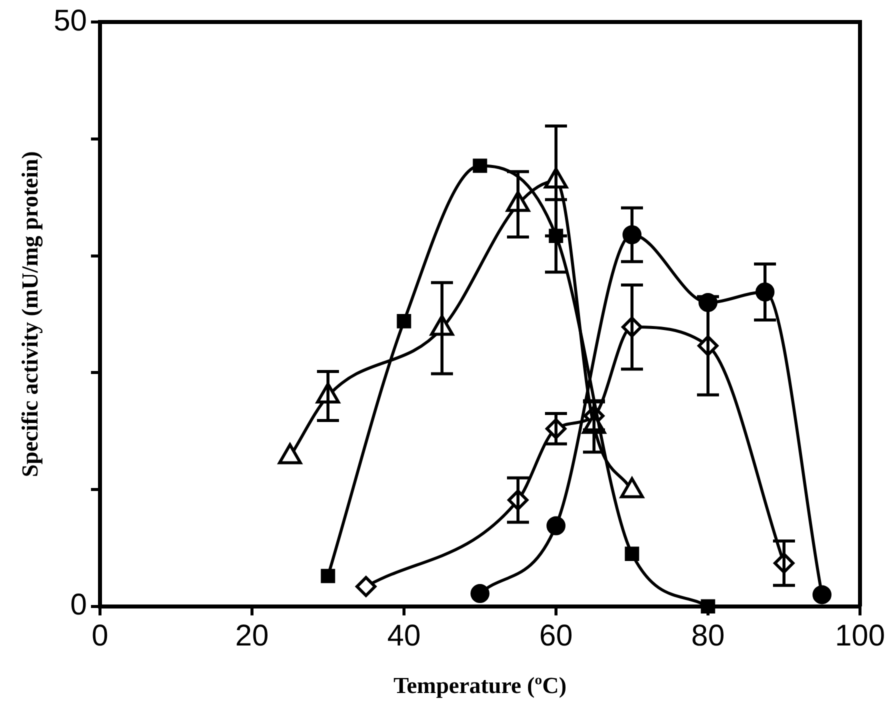 Image resolution: width=890 pixels, height=709 pixels. Describe the element at coordinates (860, 636) in the screenshot. I see `x-tick-label: 100` at that location.